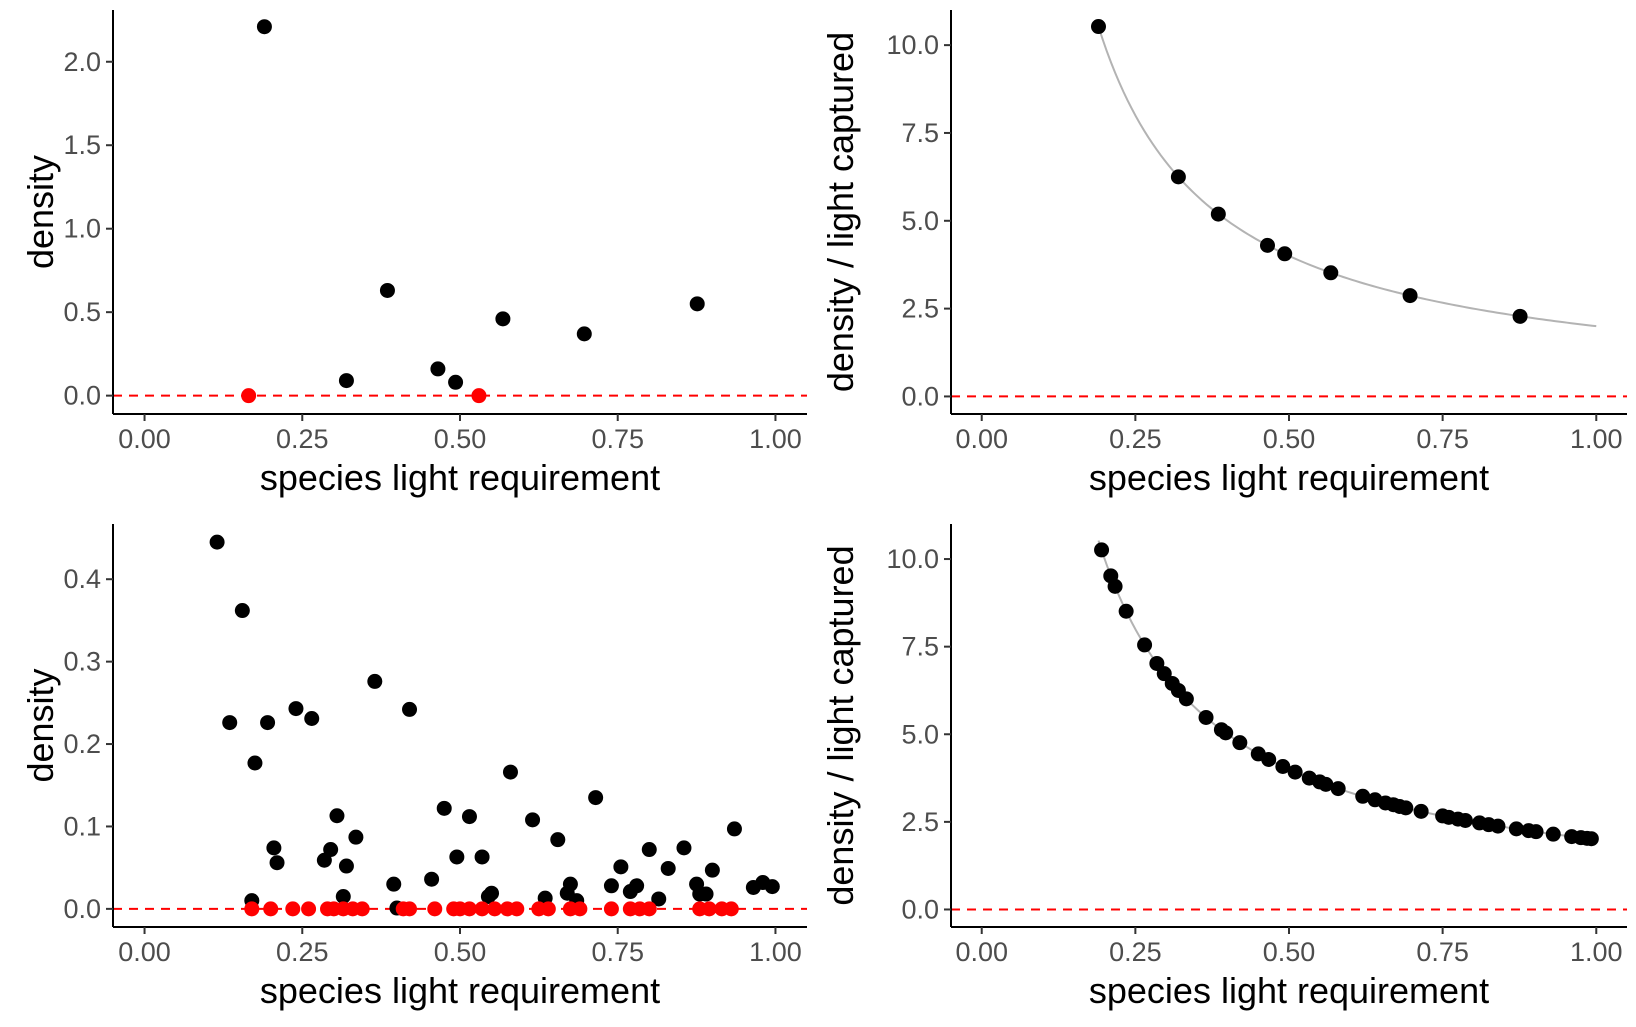 Image resolution: width=1636 pixels, height=1027 pixels. Describe the element at coordinates (82, 312) in the screenshot. I see `y-tick-label: 0.5` at that location.